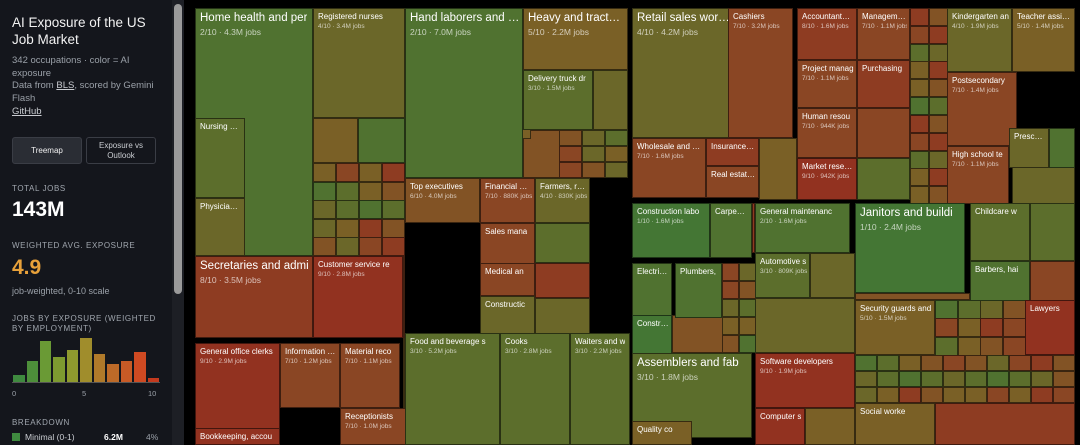 Image resolution: width=1080 pixels, height=445 pixels. Describe the element at coordinates (507, 279) in the screenshot. I see `treemap-tile: Medical an` at that location.